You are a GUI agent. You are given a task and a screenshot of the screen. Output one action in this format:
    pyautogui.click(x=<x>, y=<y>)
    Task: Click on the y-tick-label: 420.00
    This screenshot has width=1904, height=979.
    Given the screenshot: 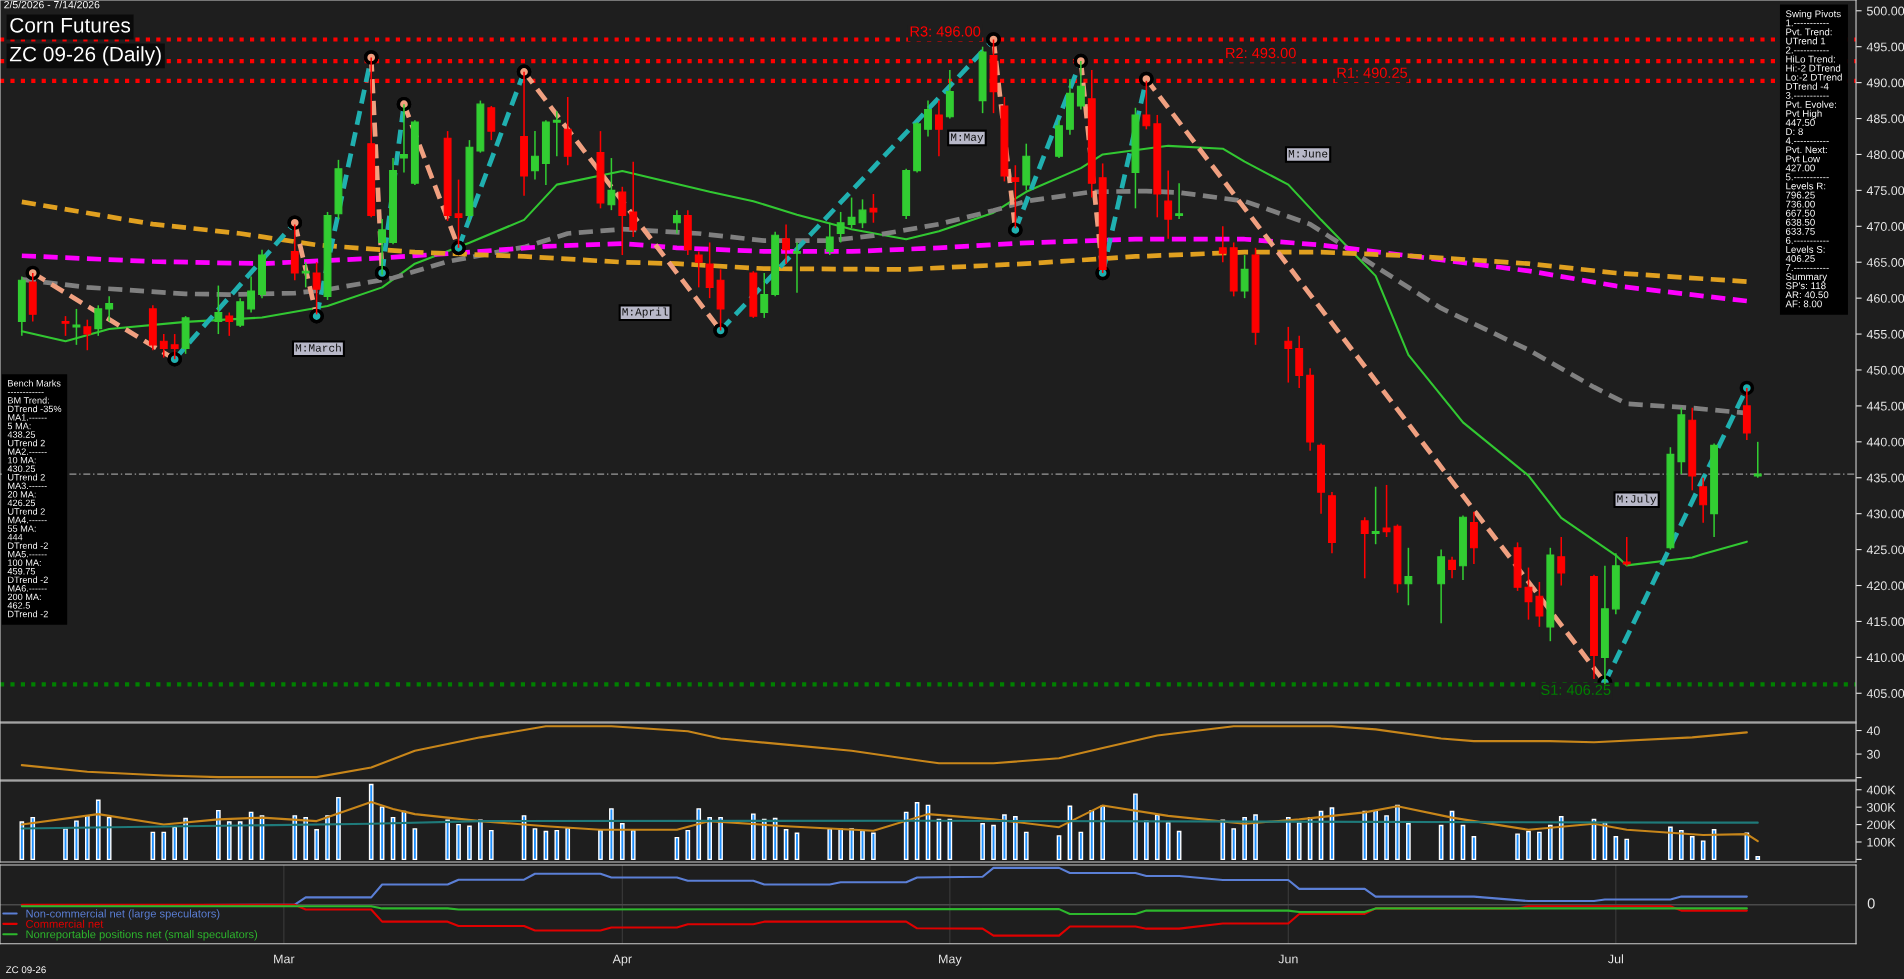 What is the action you would take?
    pyautogui.click(x=1885, y=586)
    